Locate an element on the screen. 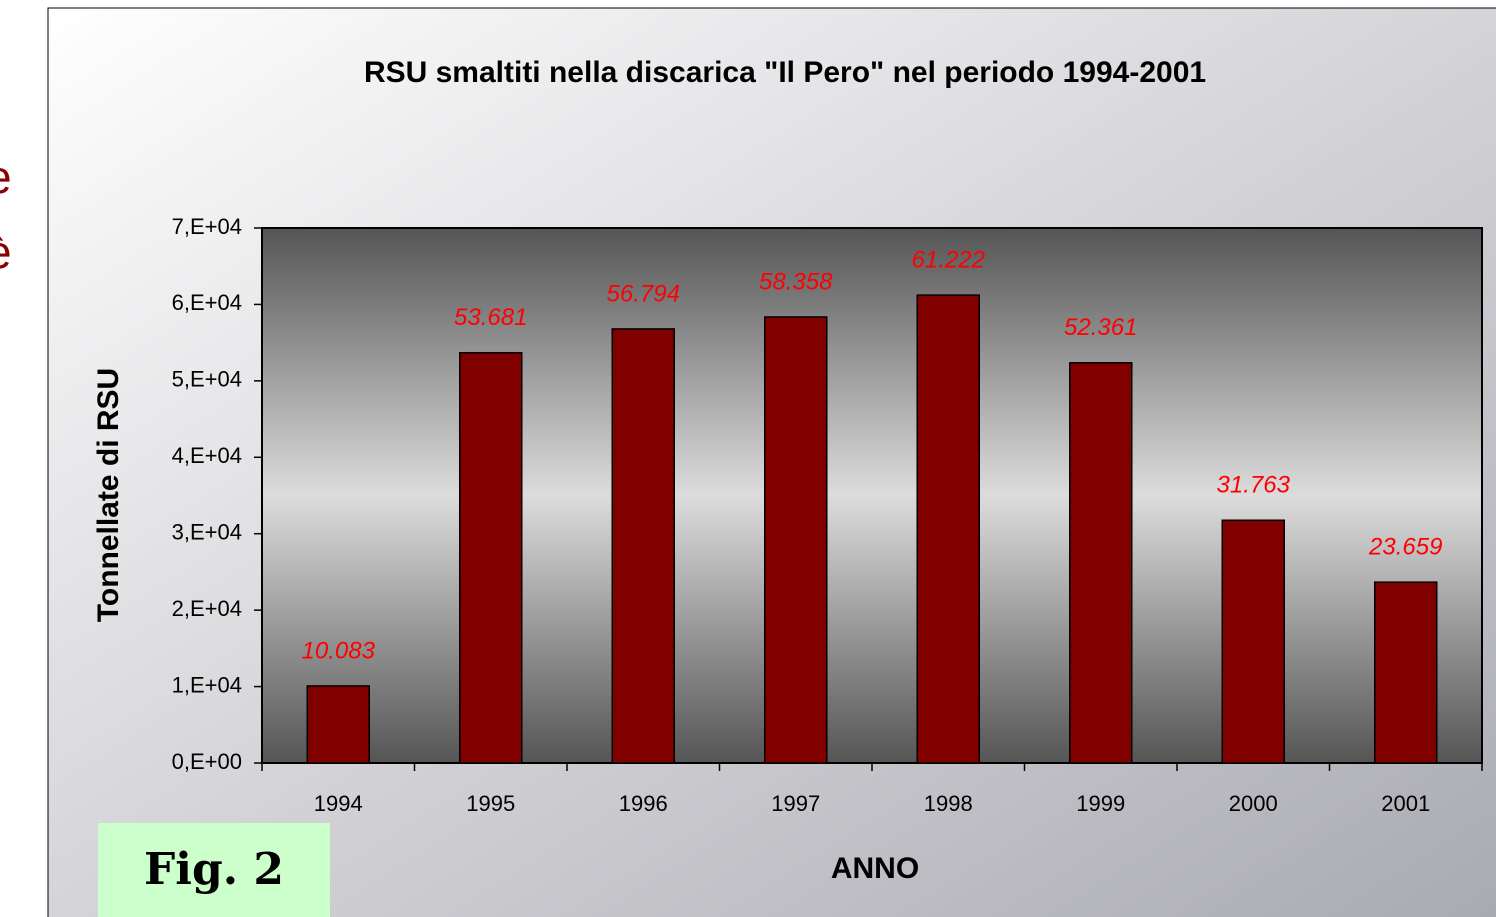 The height and width of the screenshot is (917, 1496). y-axis-title: Tonnellate di RSU is located at coordinates (108, 495).